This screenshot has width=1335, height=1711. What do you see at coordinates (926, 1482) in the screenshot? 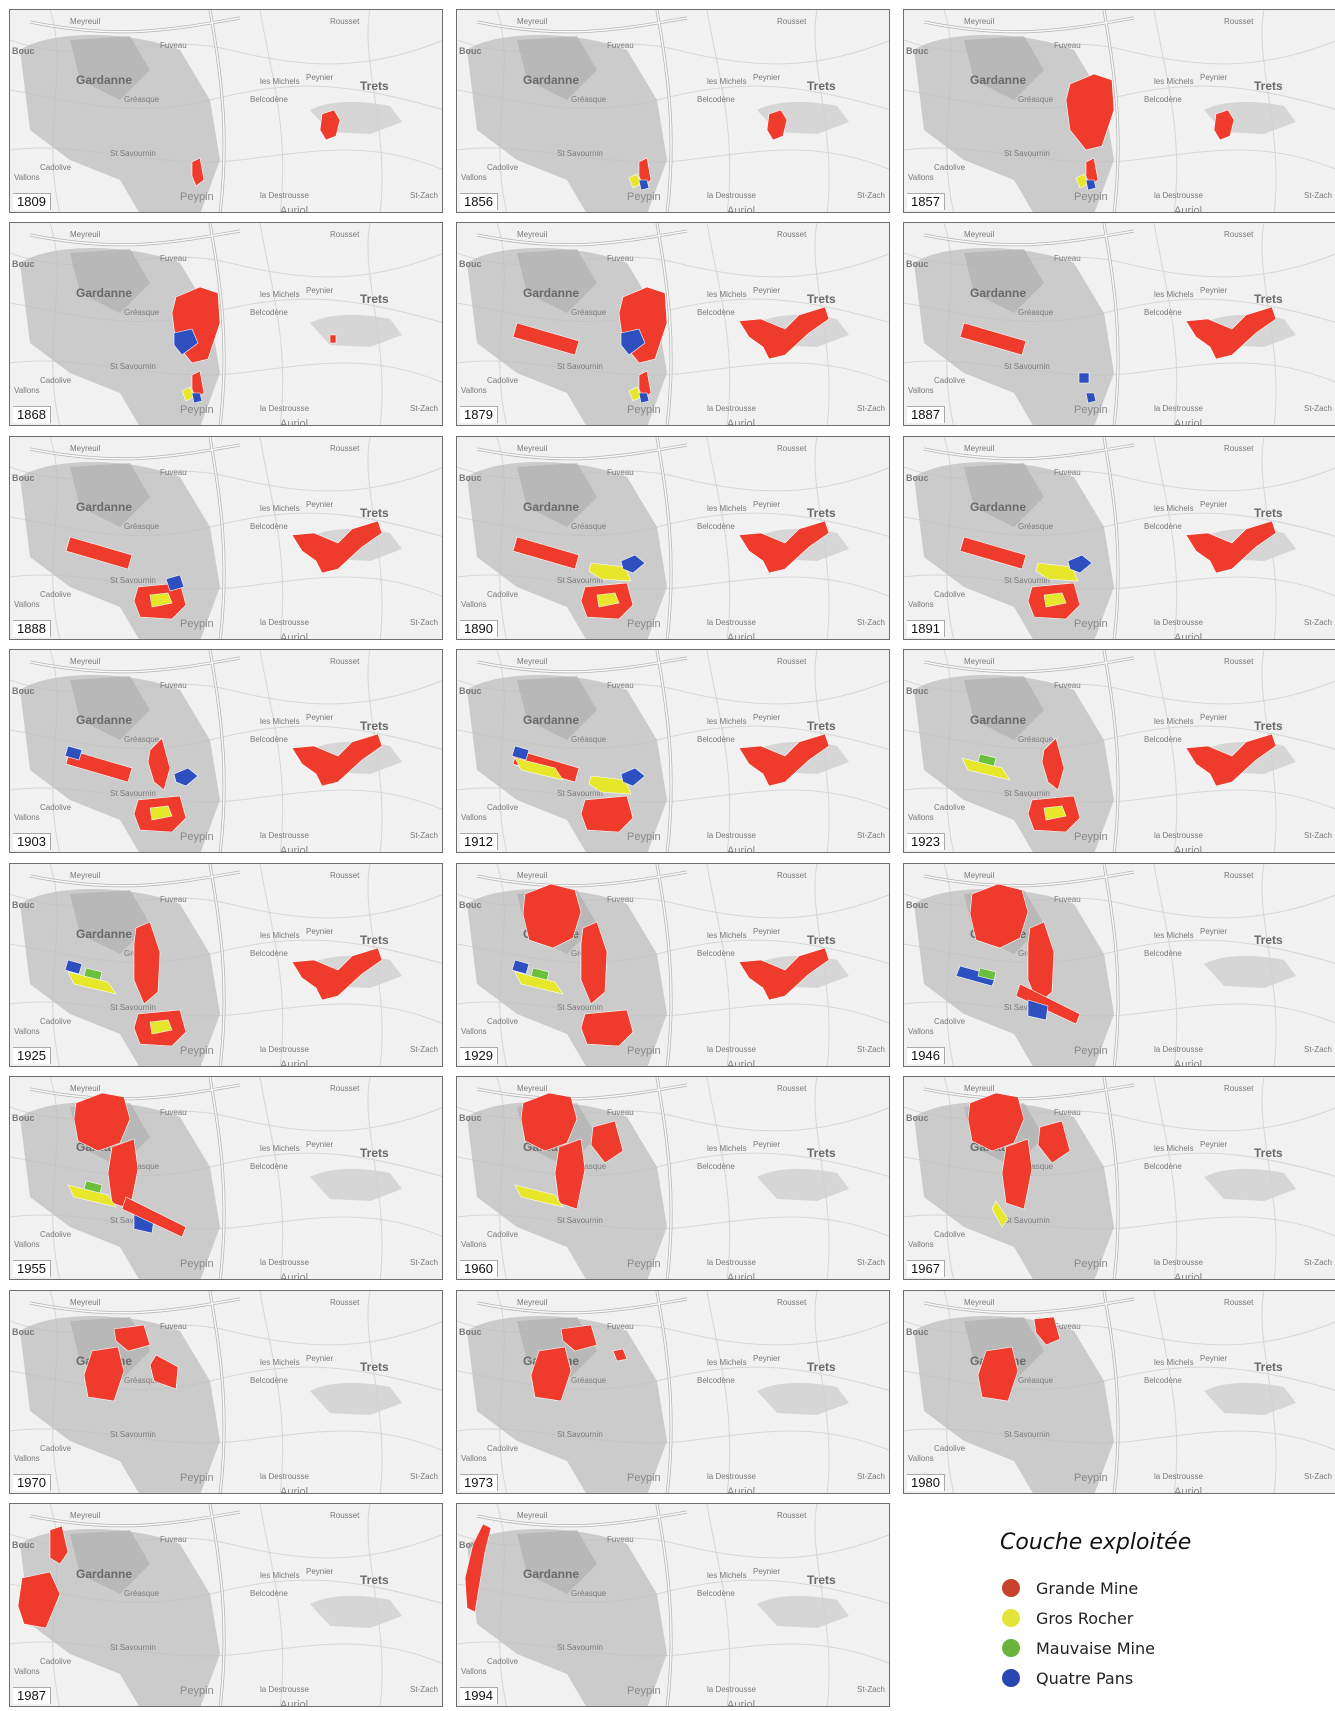
I see `panel-year-label: 1980` at bounding box center [926, 1482].